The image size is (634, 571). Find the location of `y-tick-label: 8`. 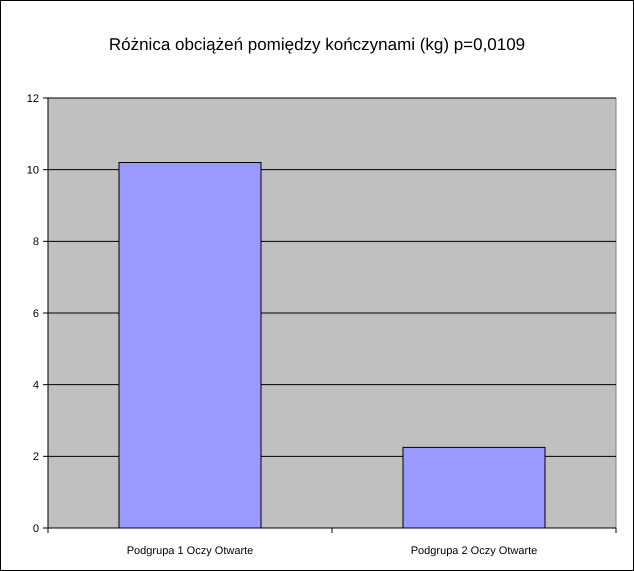

y-tick-label: 8 is located at coordinates (35, 242).